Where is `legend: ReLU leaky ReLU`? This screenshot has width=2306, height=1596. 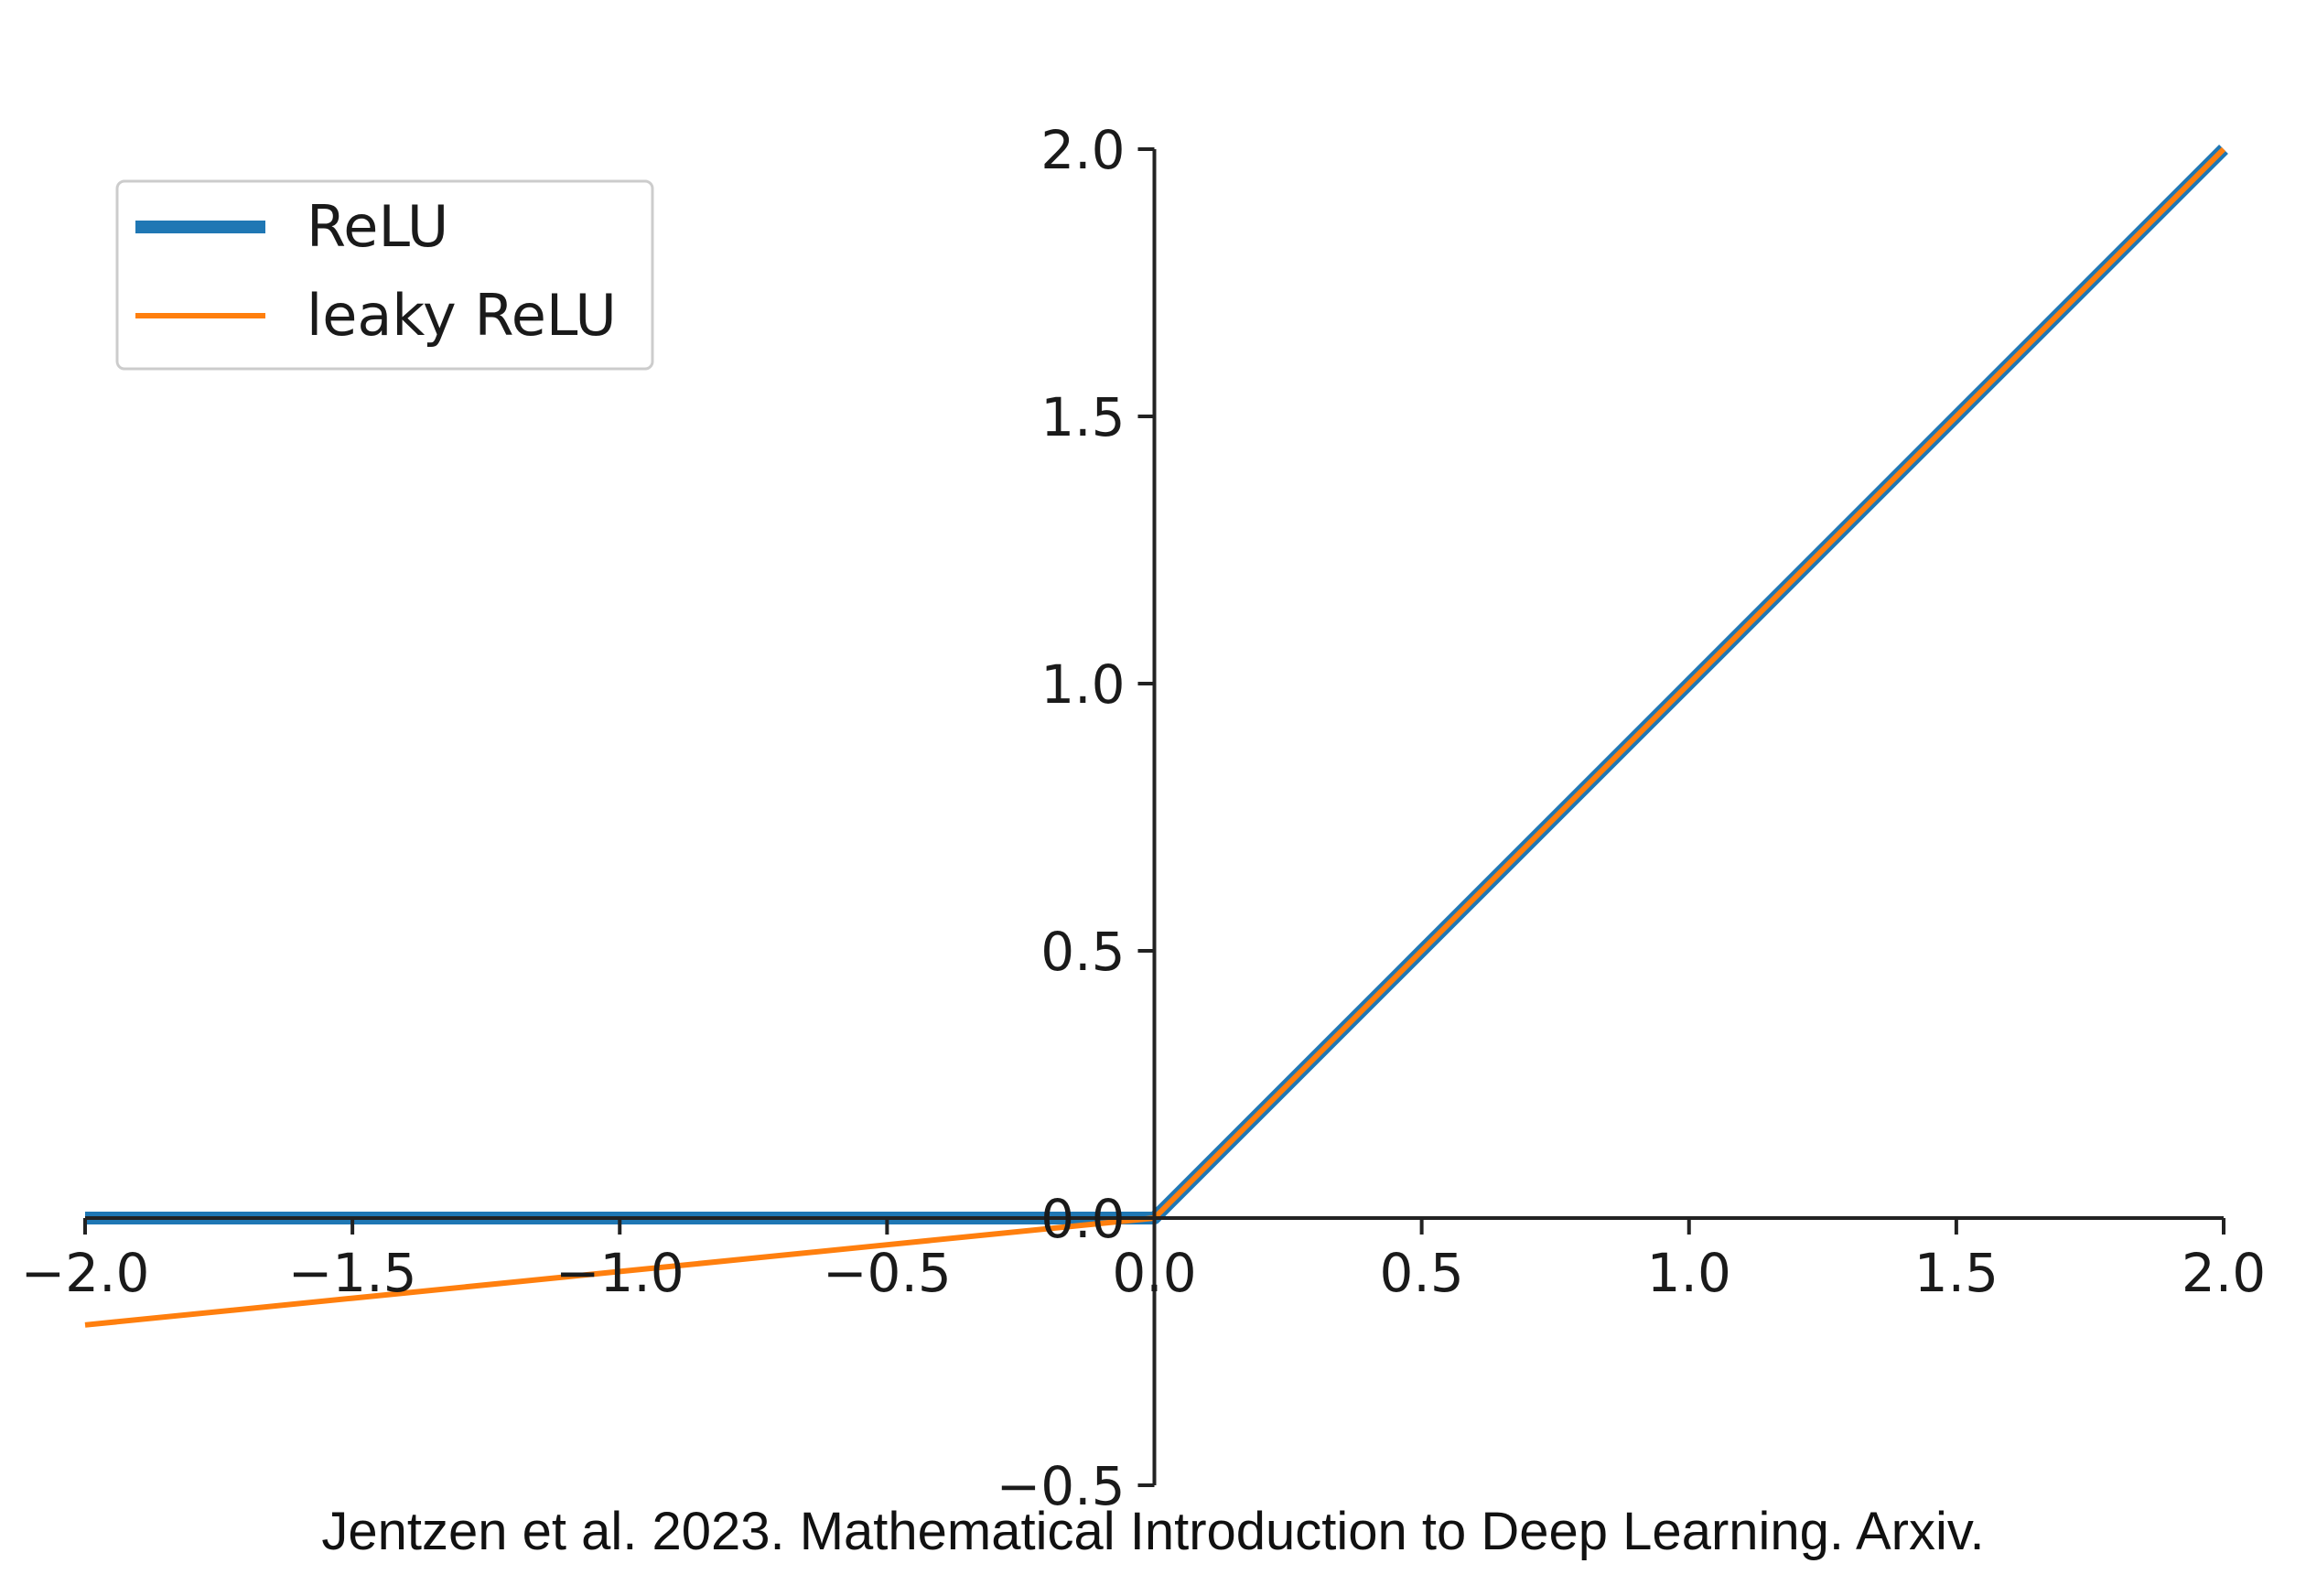
legend: ReLU leaky ReLU is located at coordinates (385, 275).